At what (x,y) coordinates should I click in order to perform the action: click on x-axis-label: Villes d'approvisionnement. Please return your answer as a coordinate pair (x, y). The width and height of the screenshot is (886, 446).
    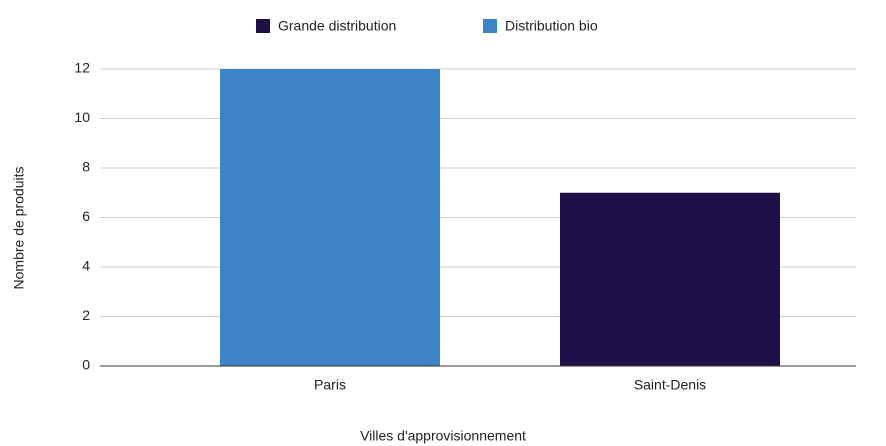
    Looking at the image, I should click on (443, 436).